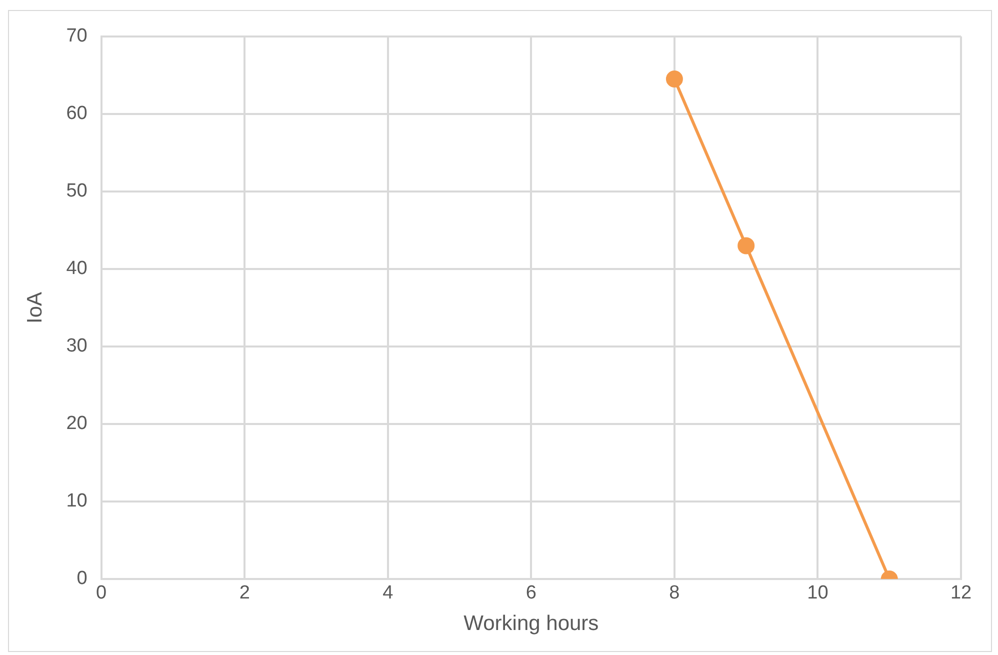 The height and width of the screenshot is (655, 998). Describe the element at coordinates (34, 308) in the screenshot. I see `y-axis-title: IoA` at that location.